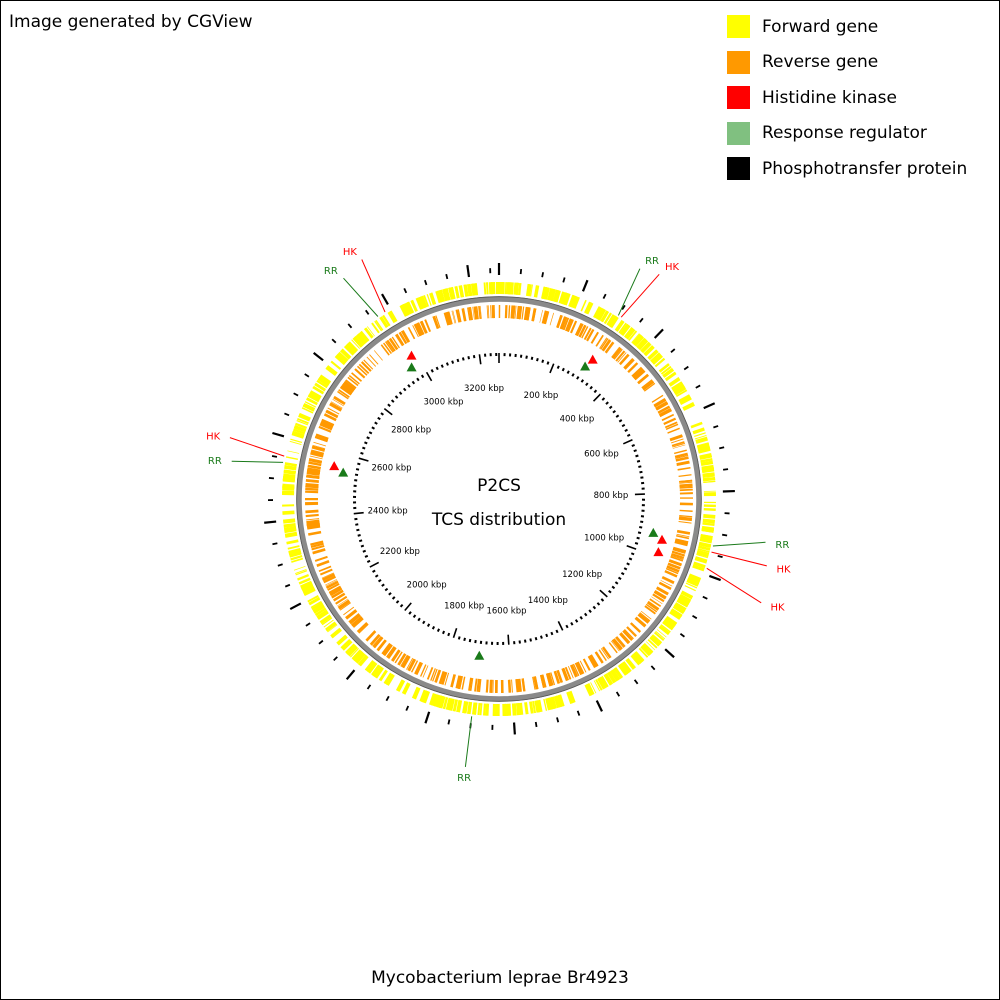  I want to click on scale-label: 3200 kbp, so click(484, 389).